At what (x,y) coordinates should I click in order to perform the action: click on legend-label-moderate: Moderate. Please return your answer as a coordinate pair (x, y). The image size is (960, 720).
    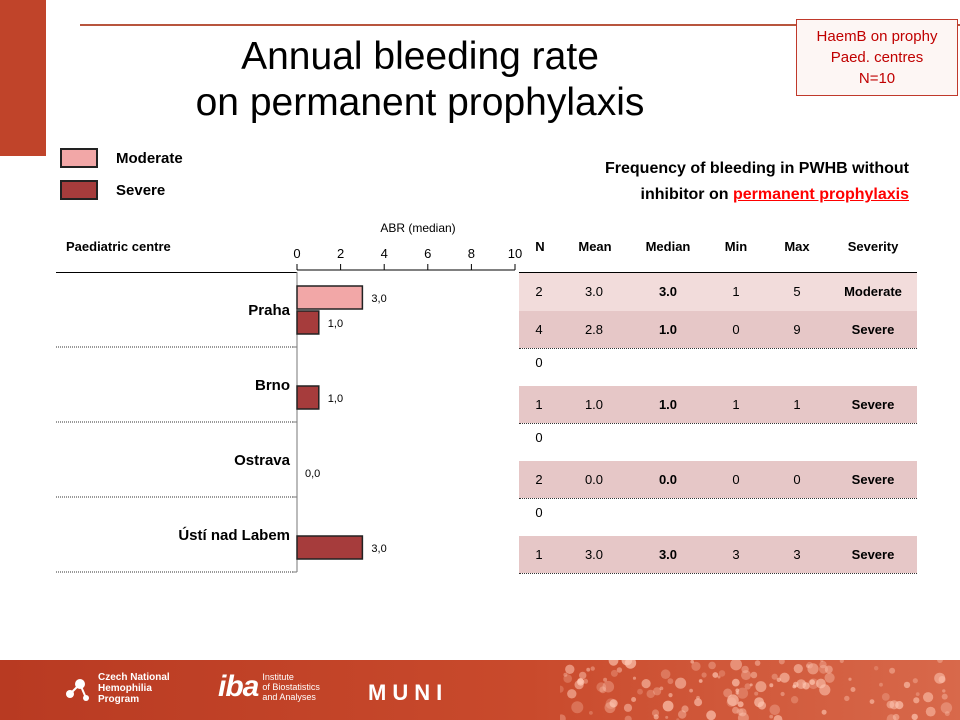
    Looking at the image, I should click on (149, 158).